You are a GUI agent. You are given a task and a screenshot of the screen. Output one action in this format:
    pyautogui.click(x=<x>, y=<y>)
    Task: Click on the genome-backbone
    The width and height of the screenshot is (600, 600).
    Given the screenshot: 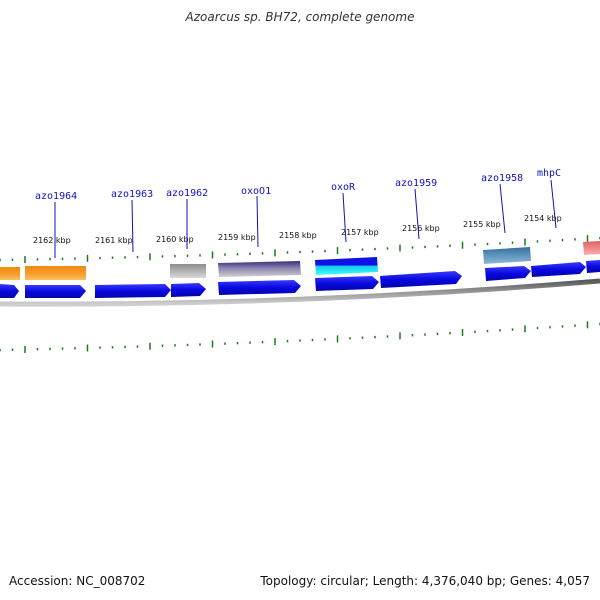 What is the action you would take?
    pyautogui.click(x=300, y=292)
    